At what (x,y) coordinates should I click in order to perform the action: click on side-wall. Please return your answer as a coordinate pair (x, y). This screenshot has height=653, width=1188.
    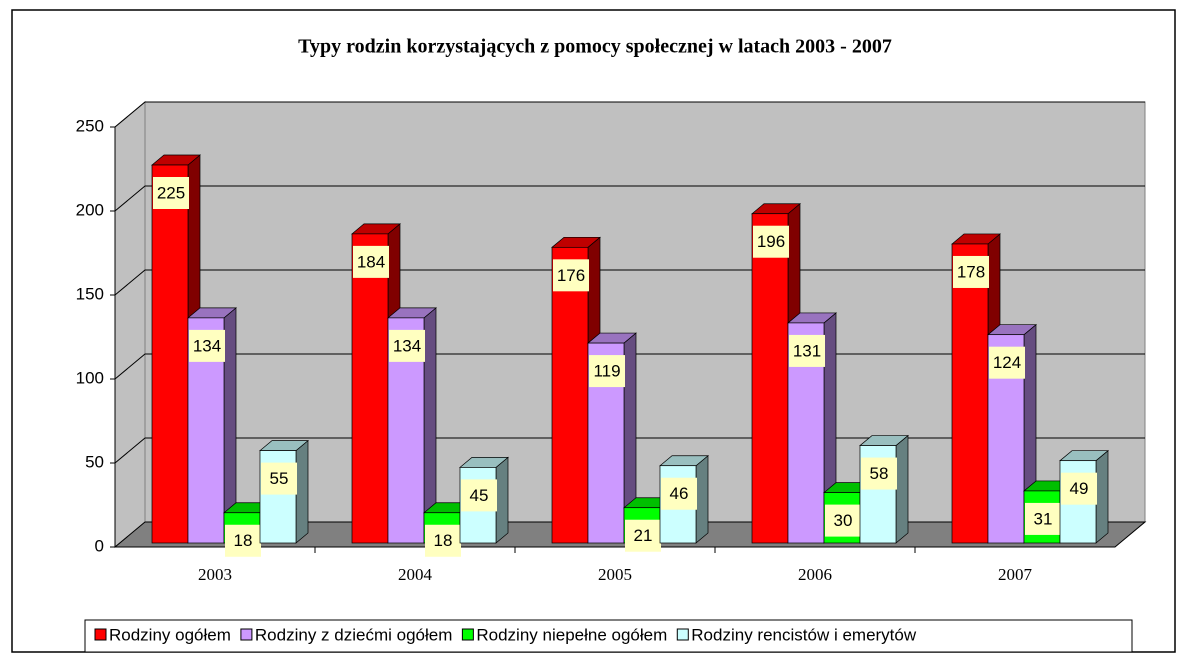
    Looking at the image, I should click on (130, 324).